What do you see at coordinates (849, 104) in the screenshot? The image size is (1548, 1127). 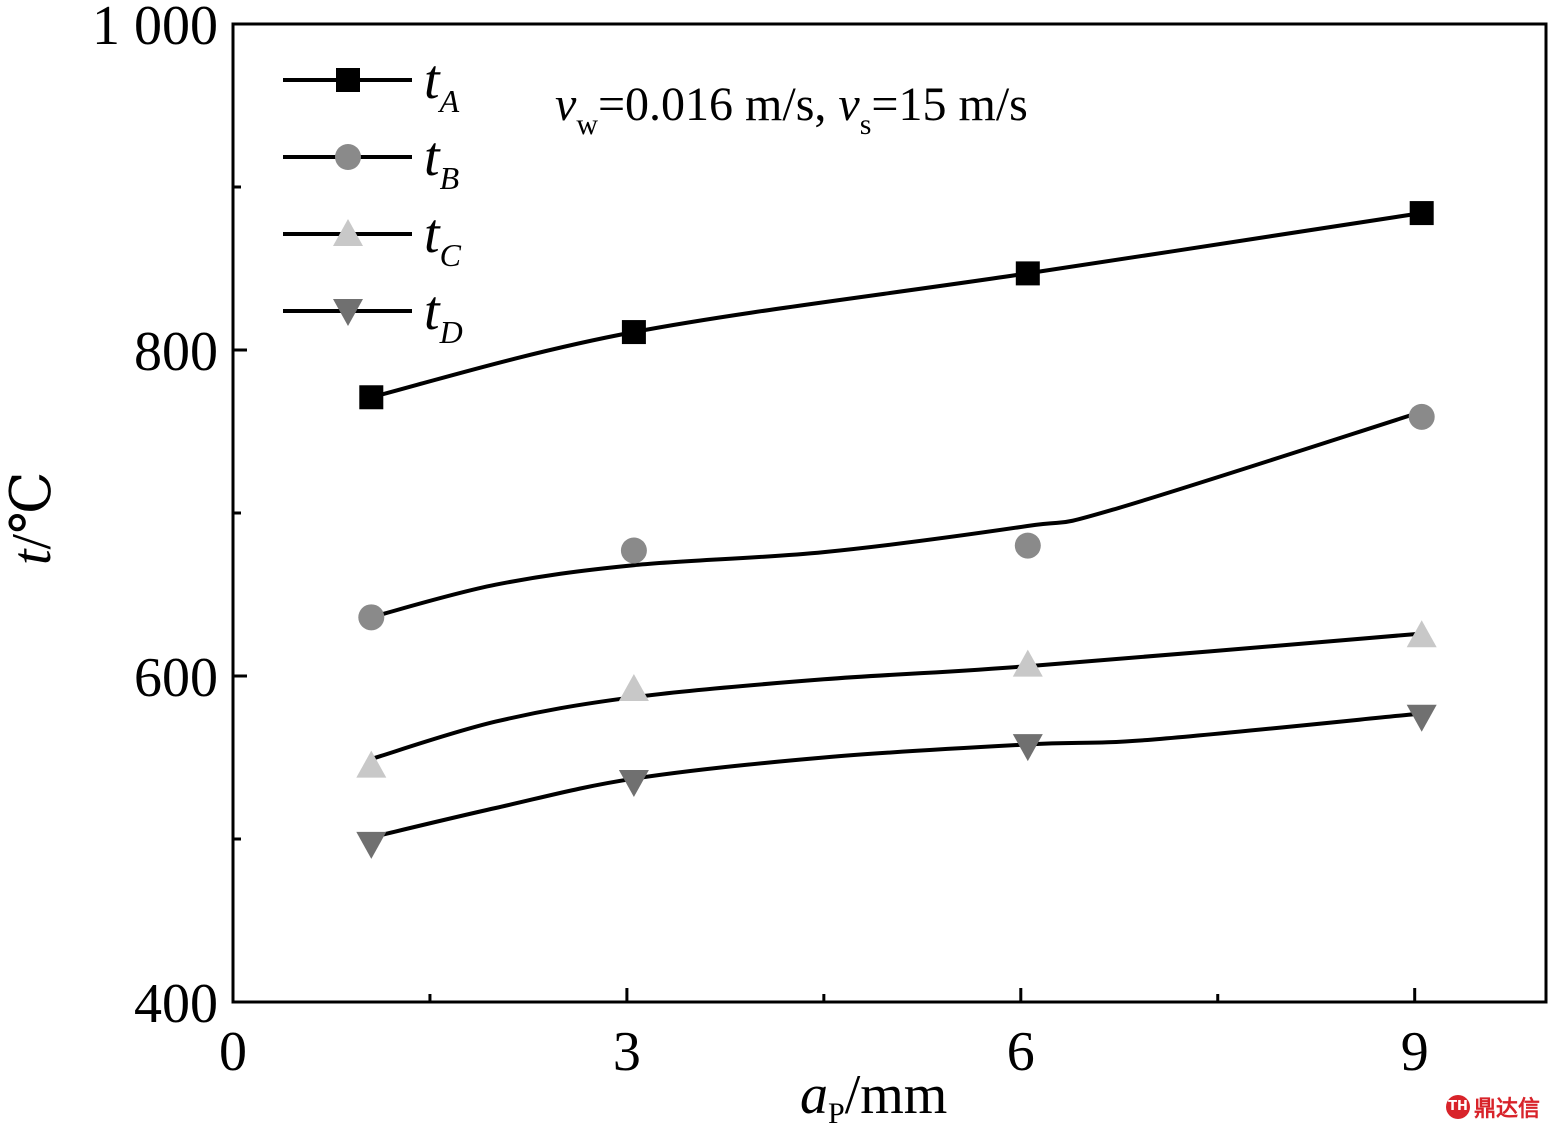 I see `annotation-part-3: v` at bounding box center [849, 104].